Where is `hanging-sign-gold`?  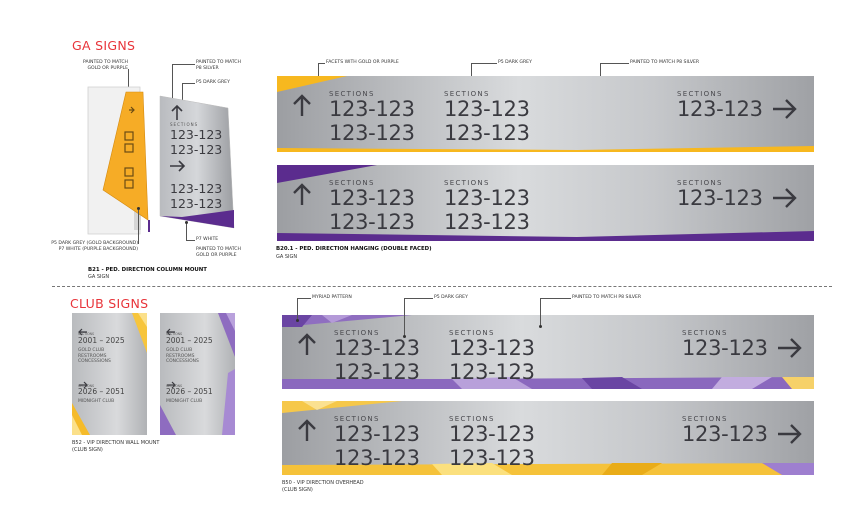
hanging-sign-gold is located at coordinates (545, 114).